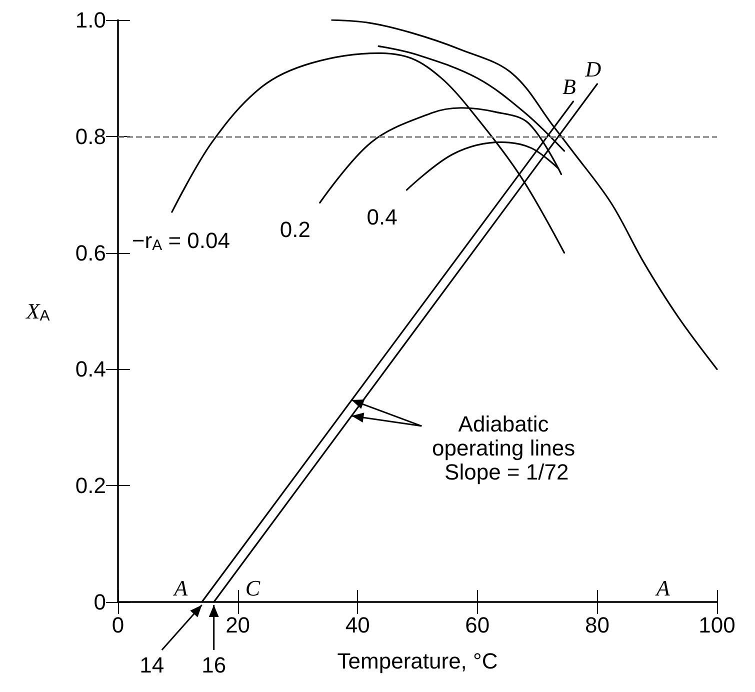 Image resolution: width=755 pixels, height=692 pixels. Describe the element at coordinates (382, 217) in the screenshot. I see `series-label: 0.4` at that location.